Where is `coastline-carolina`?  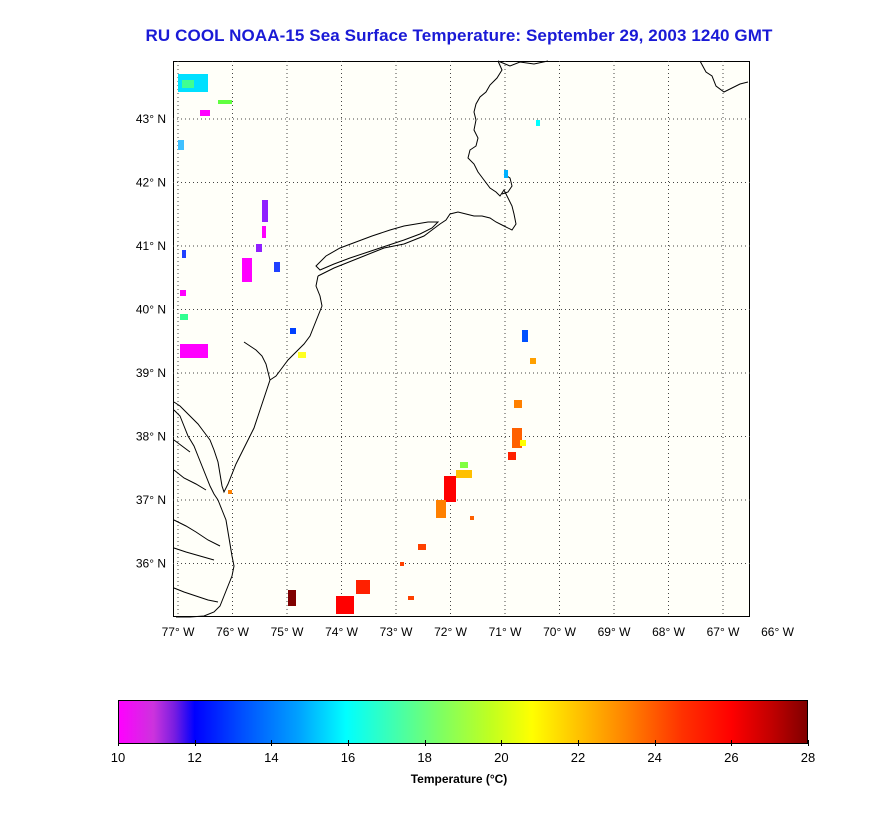 coastline-carolina is located at coordinates (205, 558).